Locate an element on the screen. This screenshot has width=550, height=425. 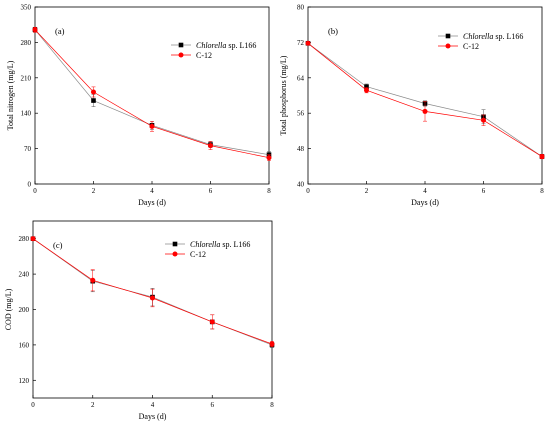
y-tick-label: 48 is located at coordinates (301, 149).